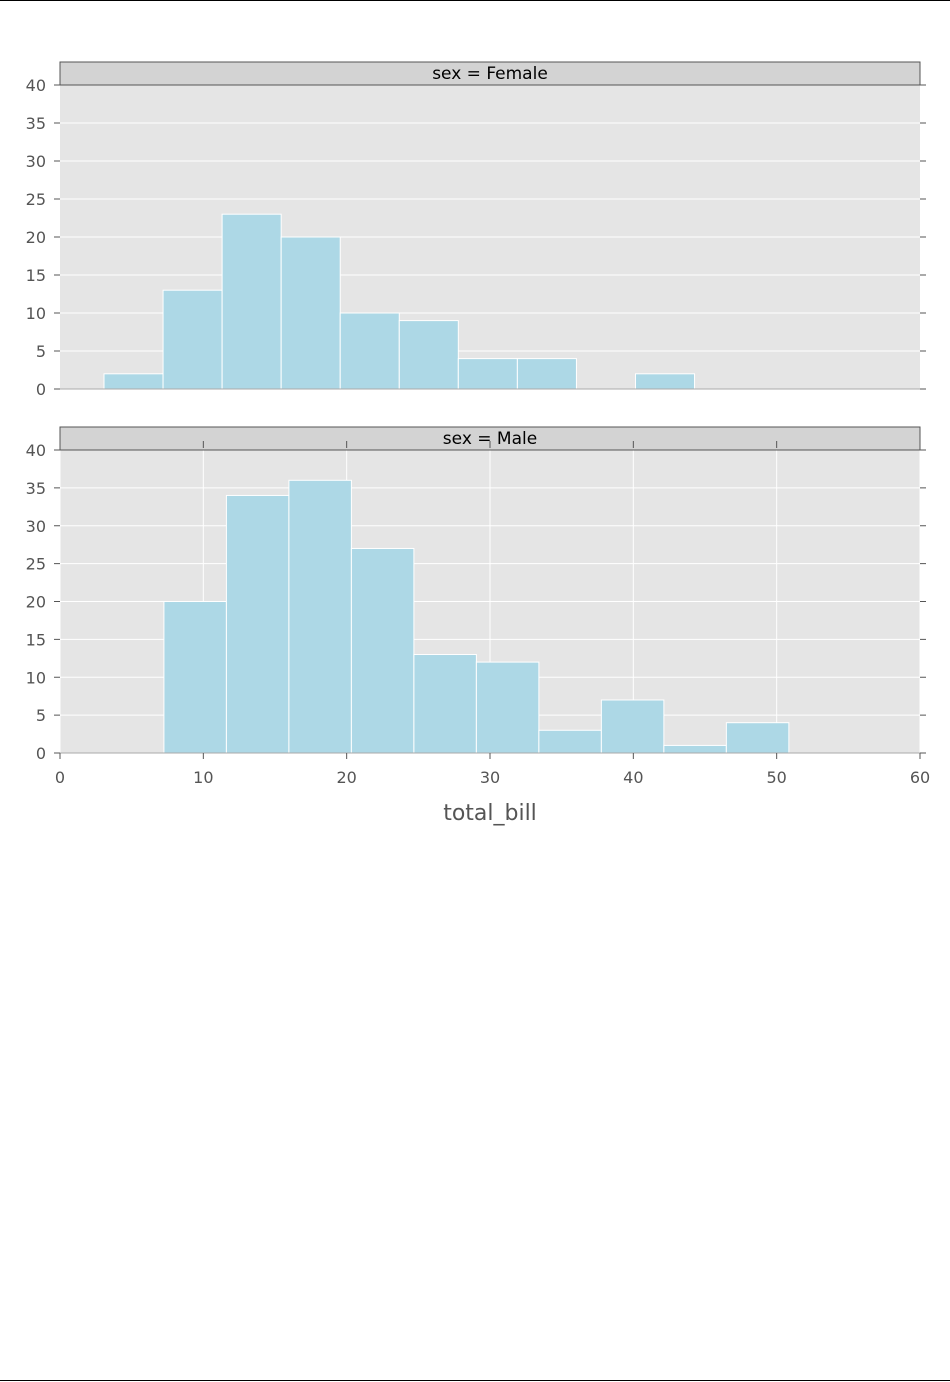 The width and height of the screenshot is (950, 1382). Describe the element at coordinates (475, 0) in the screenshot. I see `page-top-rule` at that location.